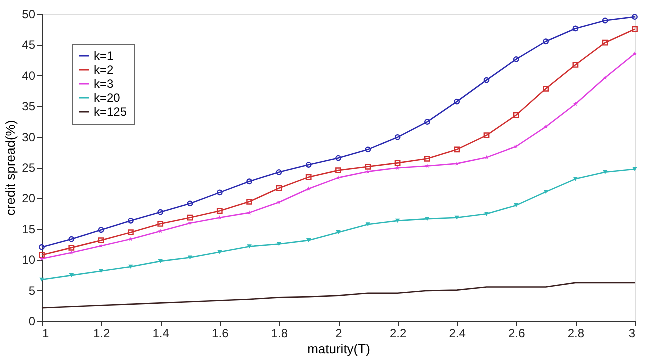  Describe the element at coordinates (632, 333) in the screenshot. I see `x-tick-label: 3` at that location.